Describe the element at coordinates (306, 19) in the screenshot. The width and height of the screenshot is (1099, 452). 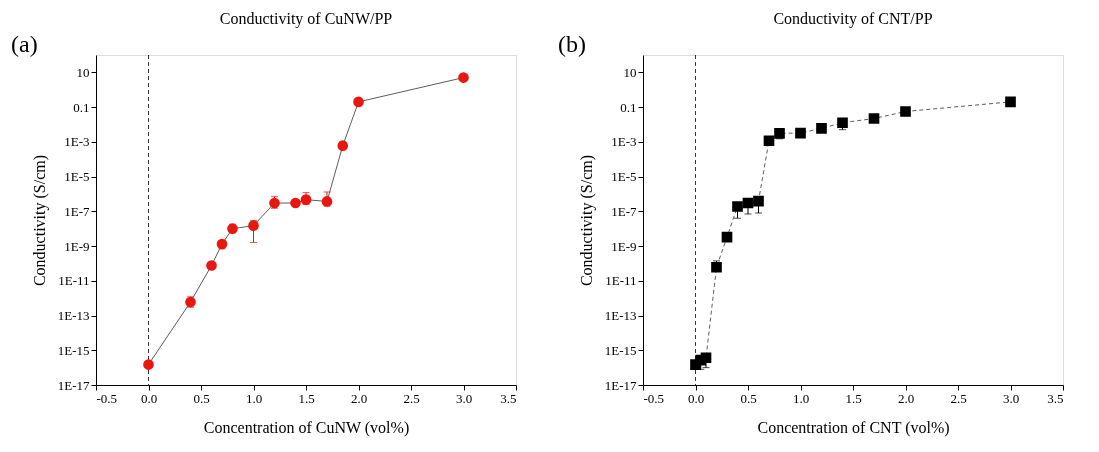
I see `chart-title: Conductivity of CuNW/PP` at that location.